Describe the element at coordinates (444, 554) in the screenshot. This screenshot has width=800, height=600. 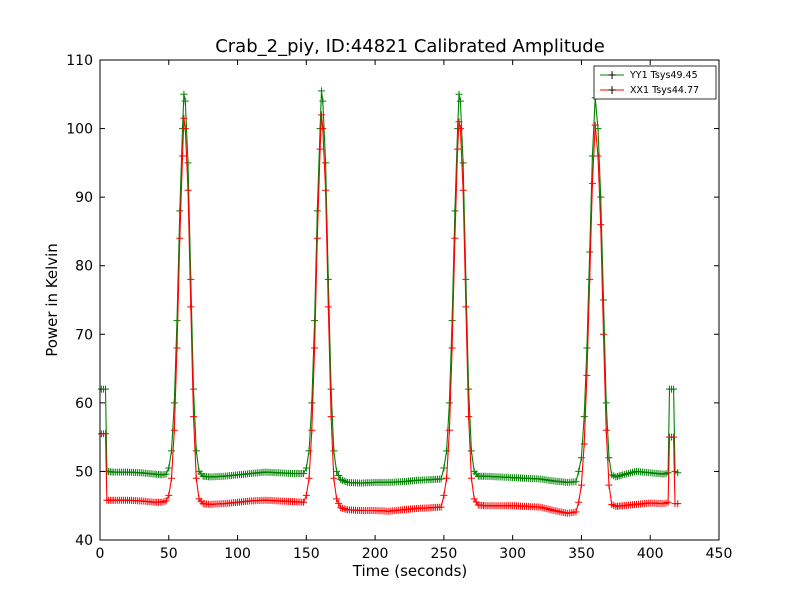
I see `x-tick-label: 250` at that location.